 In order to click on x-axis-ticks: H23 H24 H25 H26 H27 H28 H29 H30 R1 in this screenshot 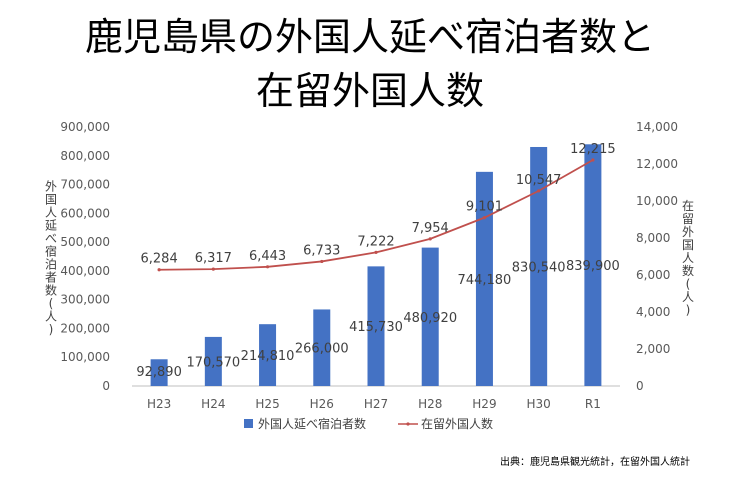, I will do `click(374, 404)`.